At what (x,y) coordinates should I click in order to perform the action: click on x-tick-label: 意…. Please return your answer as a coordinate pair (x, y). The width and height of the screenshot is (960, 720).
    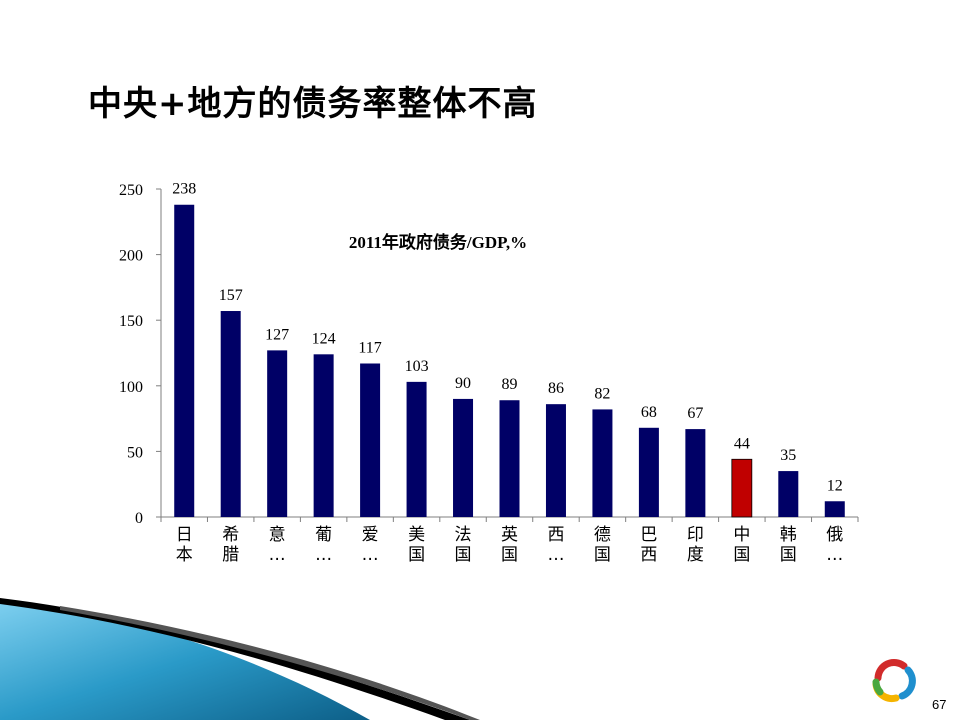
    Looking at the image, I should click on (277, 545).